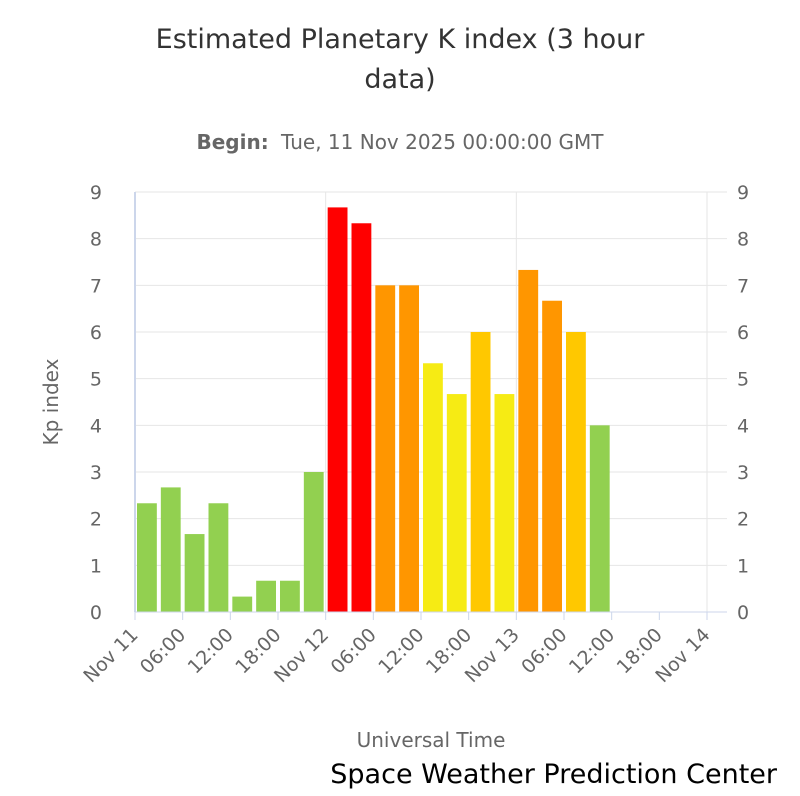 This screenshot has width=800, height=796. I want to click on x-axis-title: Universal Time, so click(431, 740).